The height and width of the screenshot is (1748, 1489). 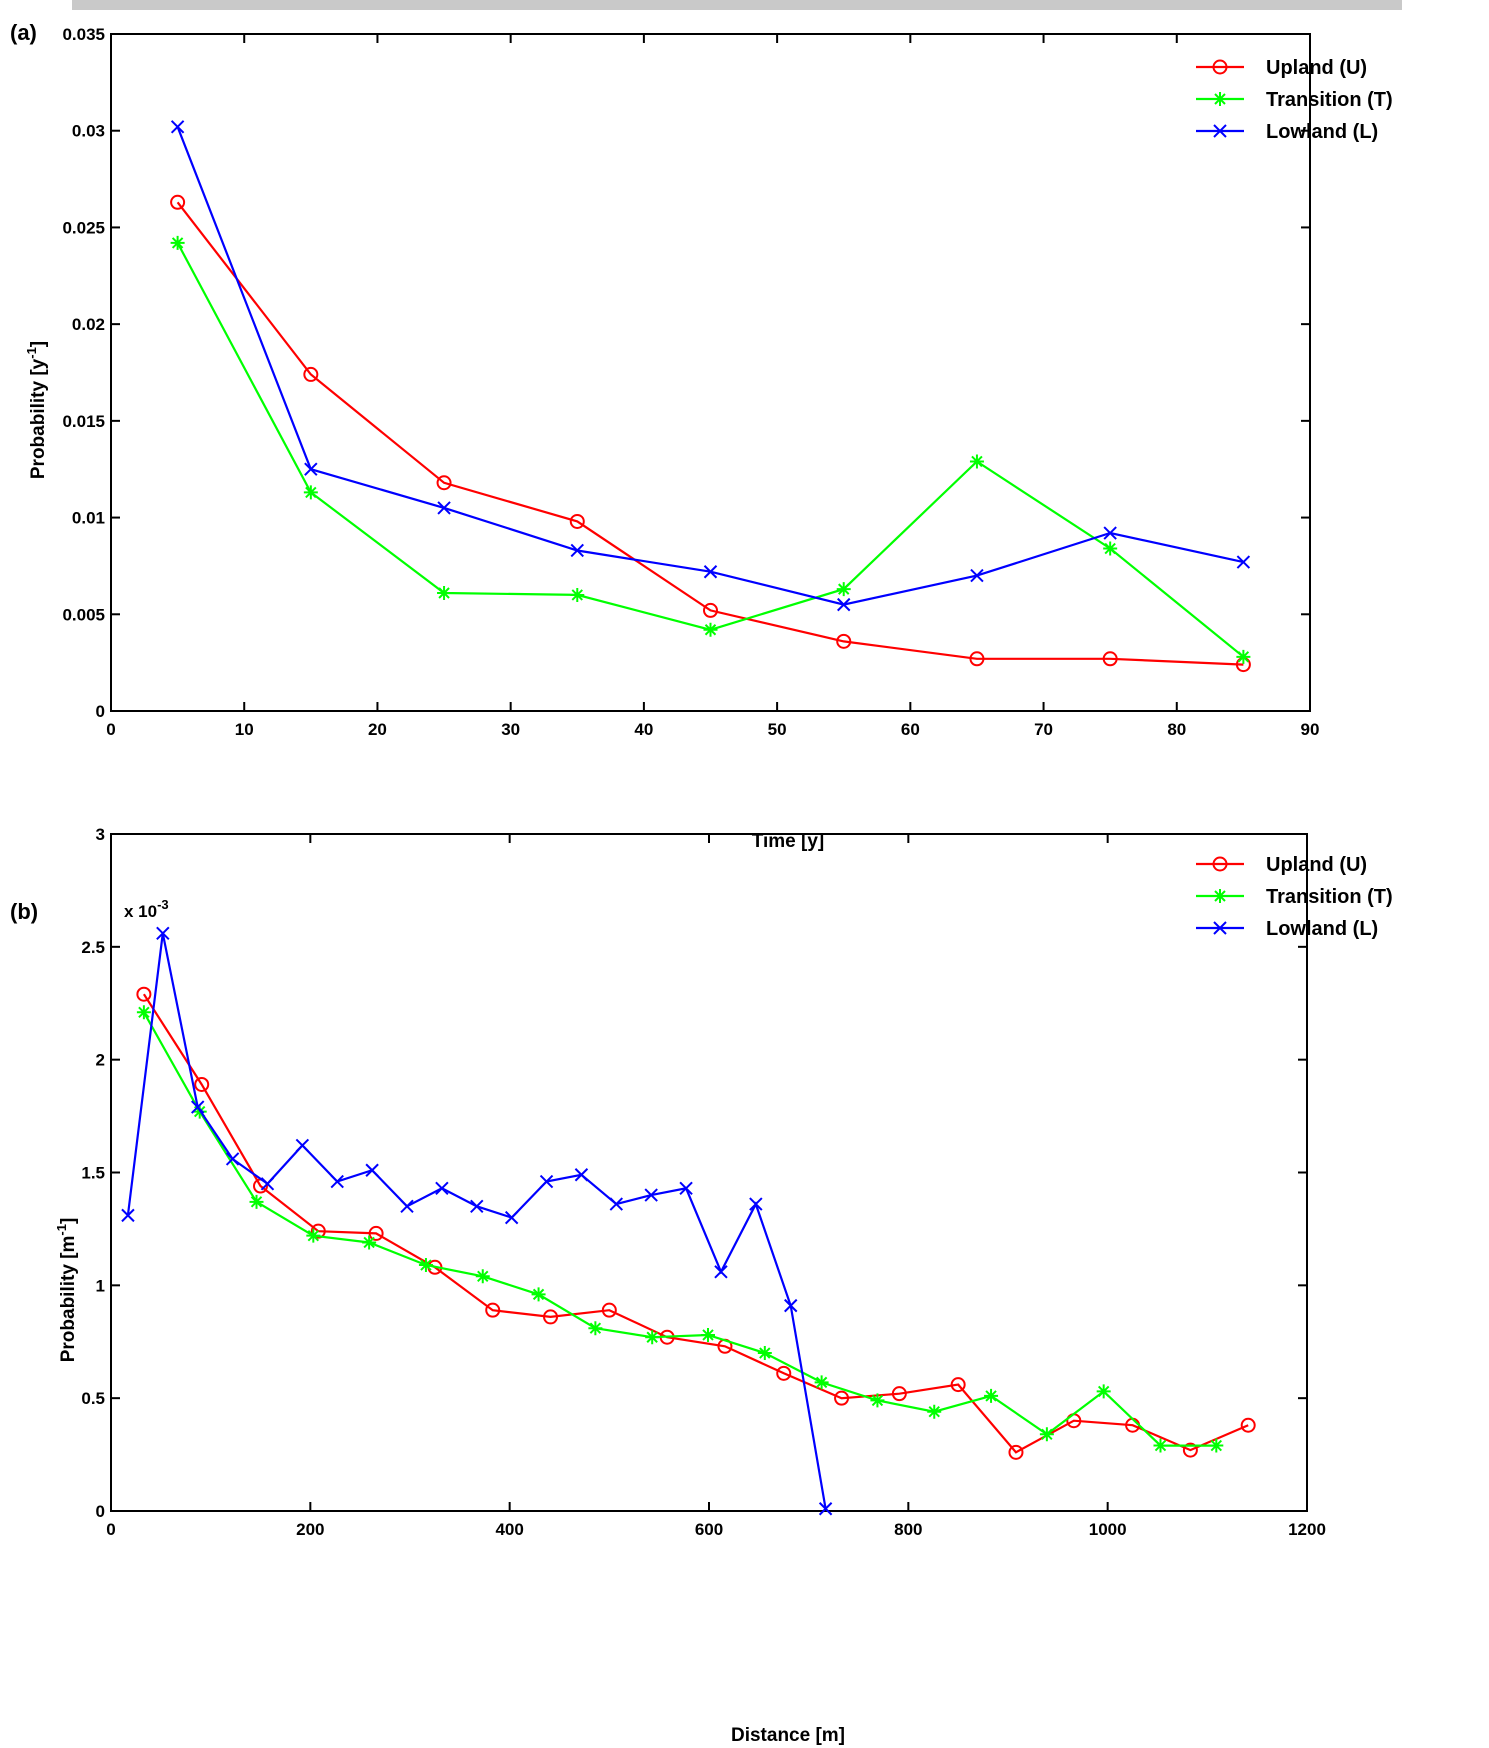 What do you see at coordinates (908, 1529) in the screenshot?
I see `panel-b-x-tick-label: 800` at bounding box center [908, 1529].